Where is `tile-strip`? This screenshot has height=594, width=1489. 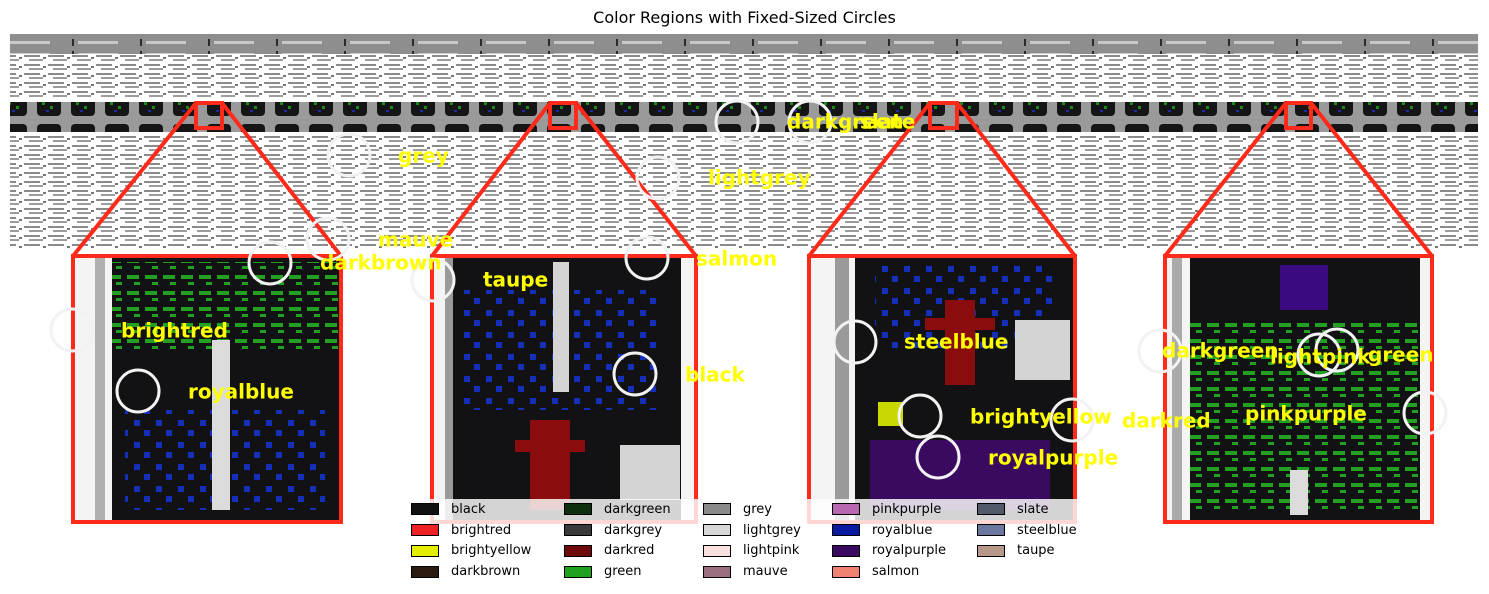
tile-strip is located at coordinates (744, 117).